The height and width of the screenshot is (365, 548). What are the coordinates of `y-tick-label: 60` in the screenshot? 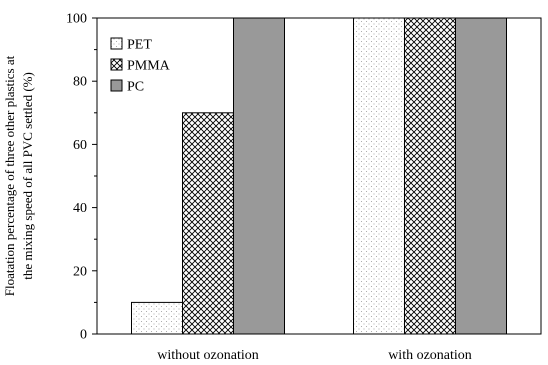 It's located at (80, 145).